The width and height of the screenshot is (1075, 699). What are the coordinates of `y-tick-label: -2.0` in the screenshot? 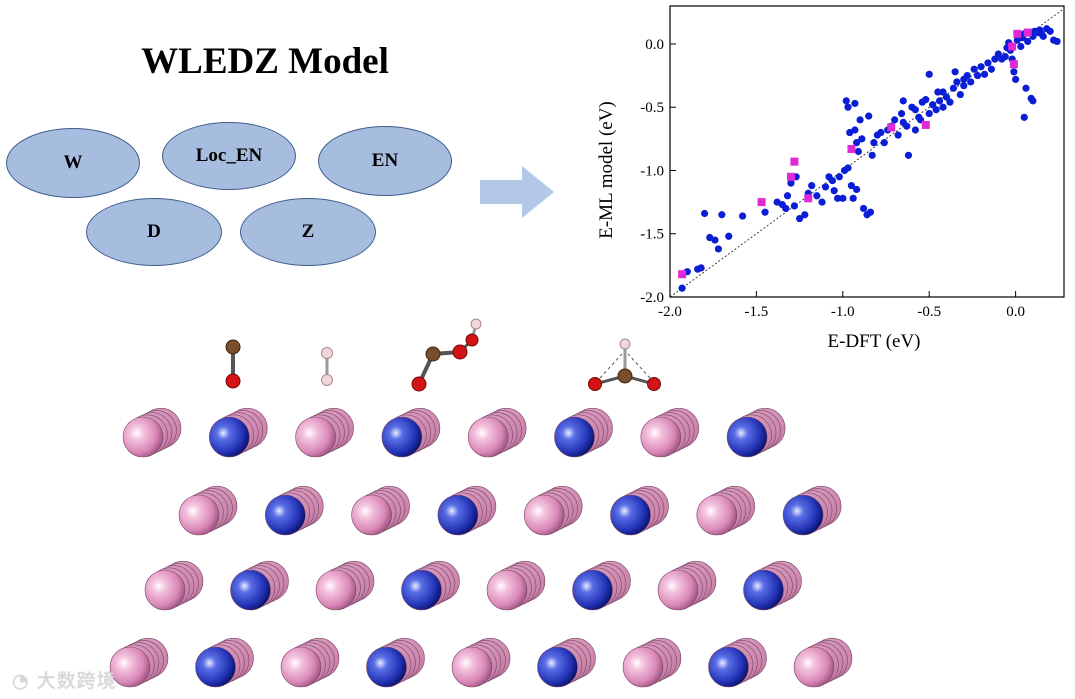 It's located at (652, 298).